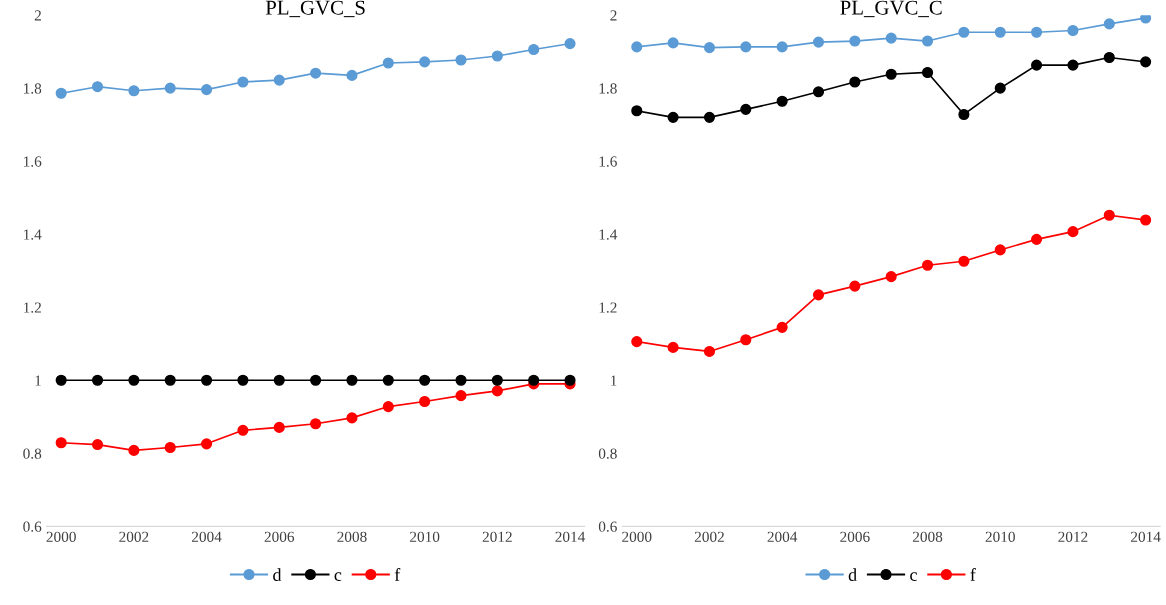  Describe the element at coordinates (38, 380) in the screenshot. I see `y-tick-label: 1` at that location.